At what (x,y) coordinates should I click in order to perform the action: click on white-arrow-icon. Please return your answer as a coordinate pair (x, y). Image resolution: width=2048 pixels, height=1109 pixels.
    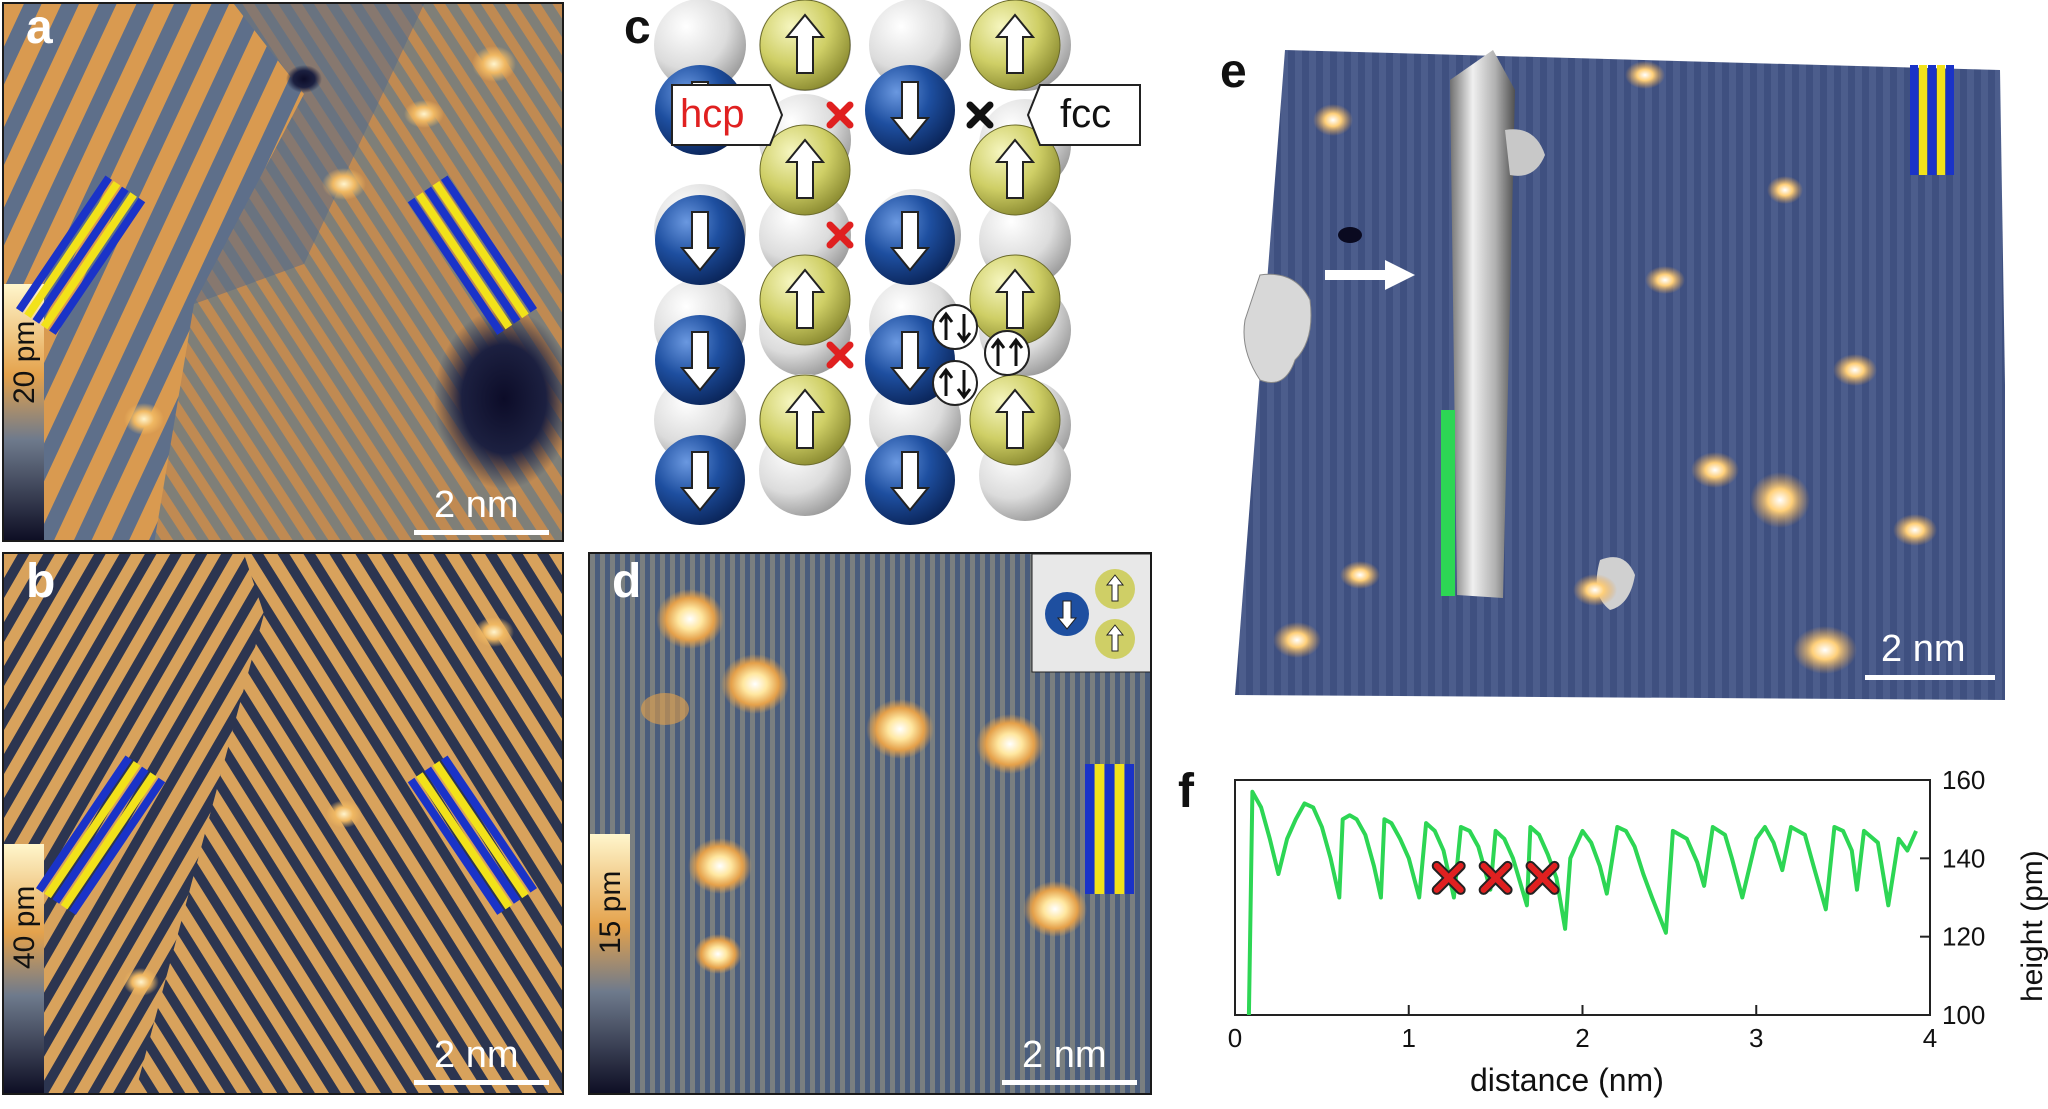
    Looking at the image, I should click on (1370, 275).